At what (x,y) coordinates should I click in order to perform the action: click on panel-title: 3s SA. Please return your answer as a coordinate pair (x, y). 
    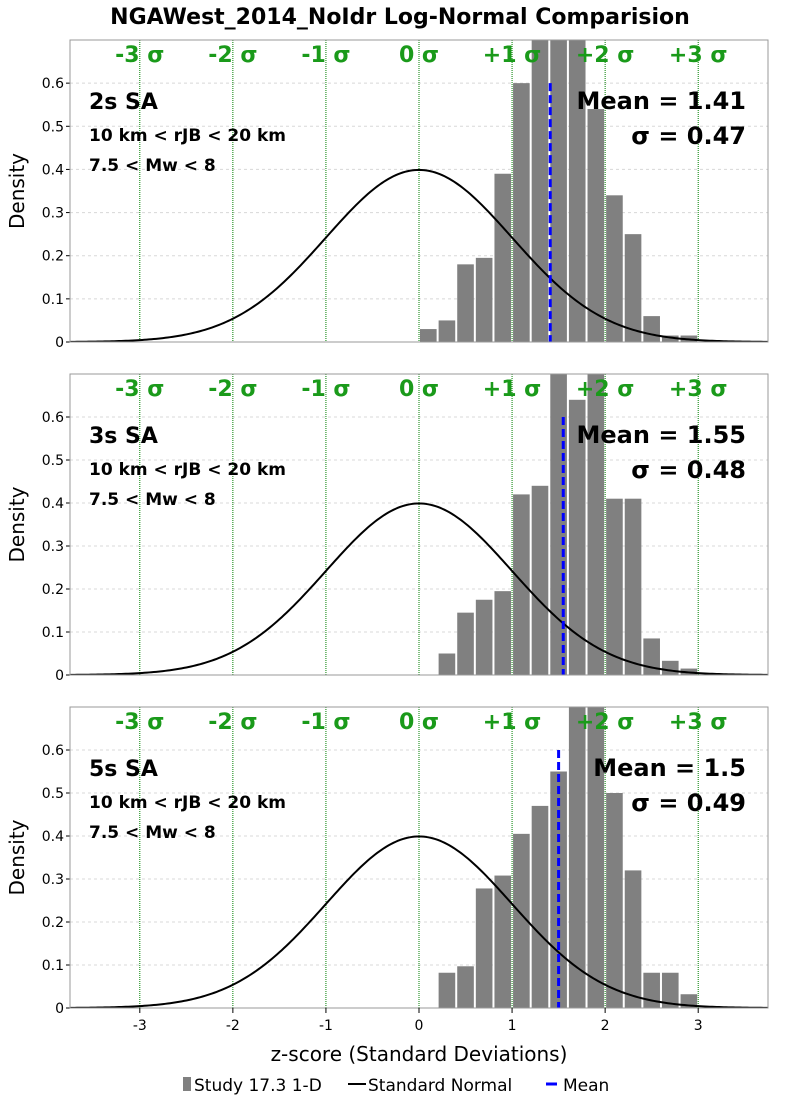
    Looking at the image, I should click on (123, 436).